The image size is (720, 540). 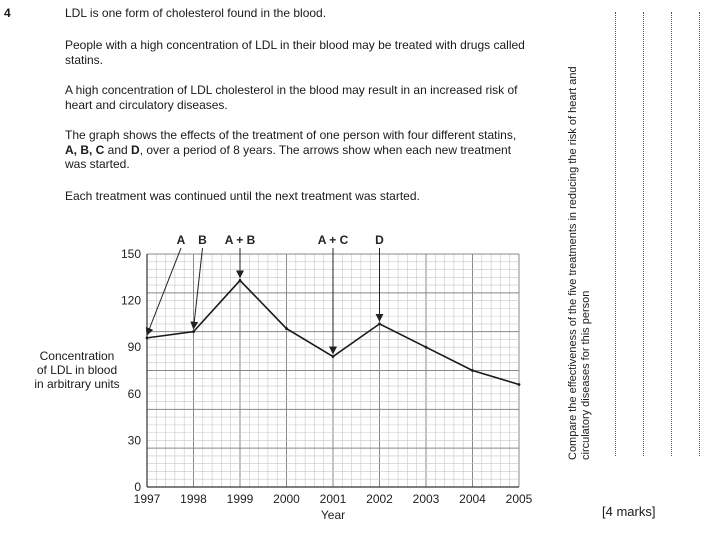 I want to click on treatment-label: D, so click(x=379, y=240).